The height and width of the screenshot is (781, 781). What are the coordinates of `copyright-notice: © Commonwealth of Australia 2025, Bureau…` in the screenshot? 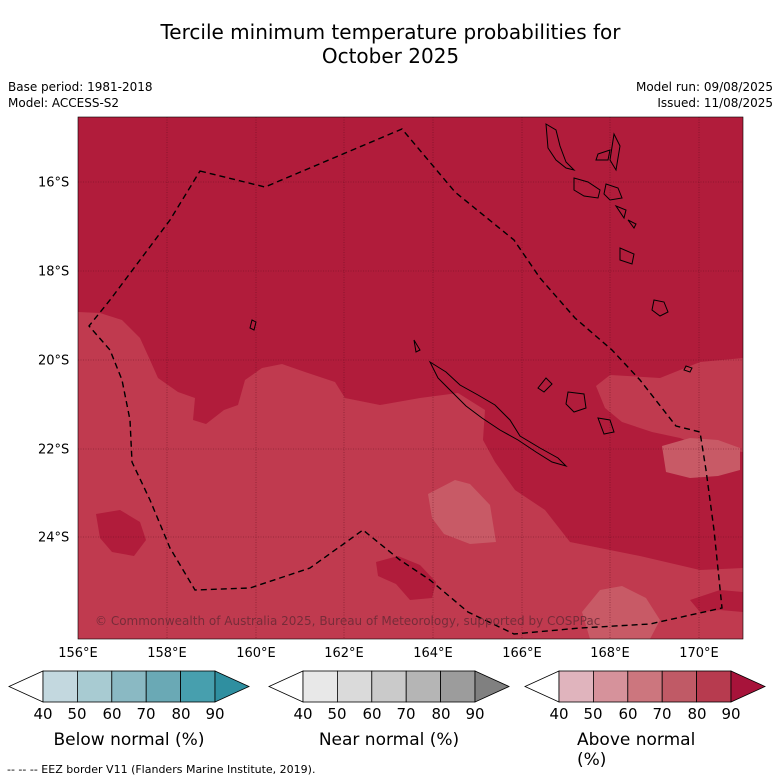 It's located at (348, 621).